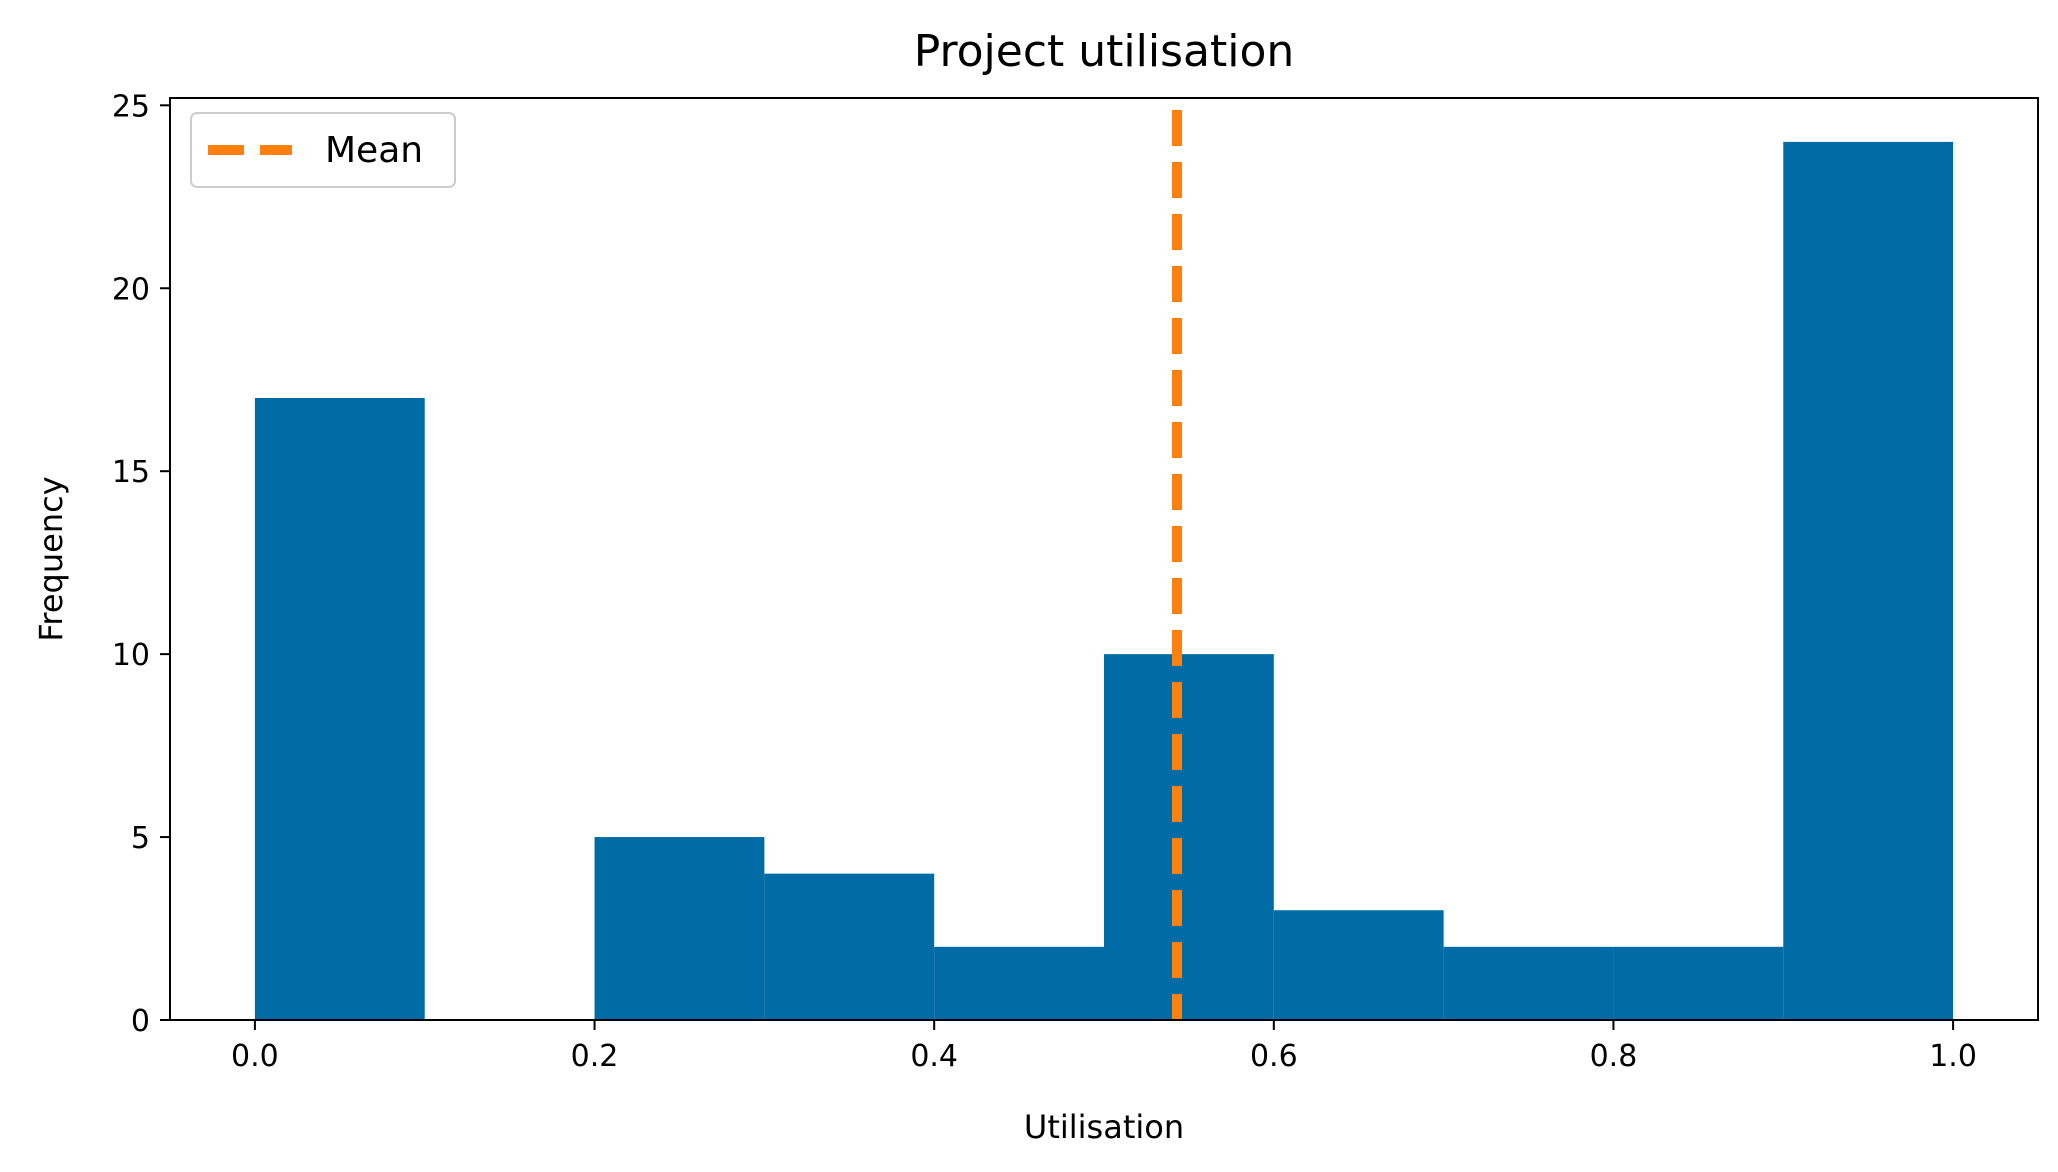 Image resolution: width=2058 pixels, height=1172 pixels. What do you see at coordinates (141, 564) in the screenshot?
I see `y-axis-ticks: 0 5 10 15 20 25` at bounding box center [141, 564].